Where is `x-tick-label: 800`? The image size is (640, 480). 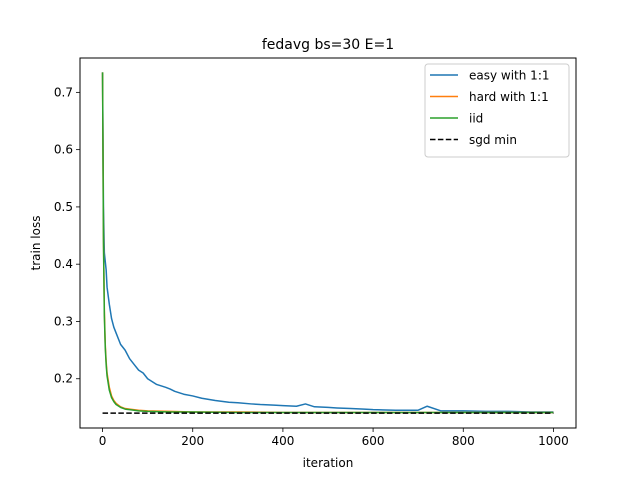 x-tick-label: 800 is located at coordinates (463, 441).